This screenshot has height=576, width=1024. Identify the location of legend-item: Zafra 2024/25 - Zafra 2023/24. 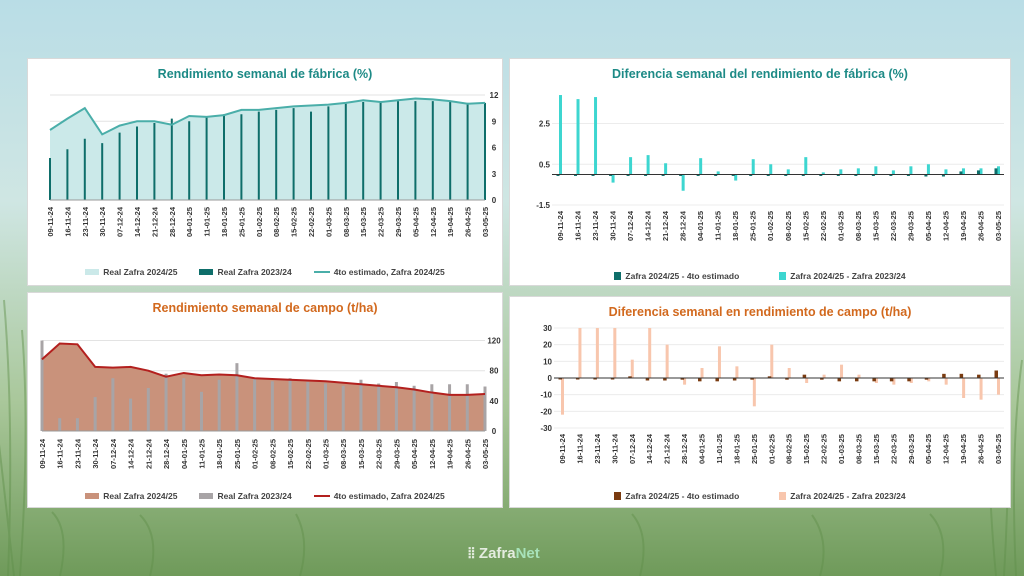
(842, 276).